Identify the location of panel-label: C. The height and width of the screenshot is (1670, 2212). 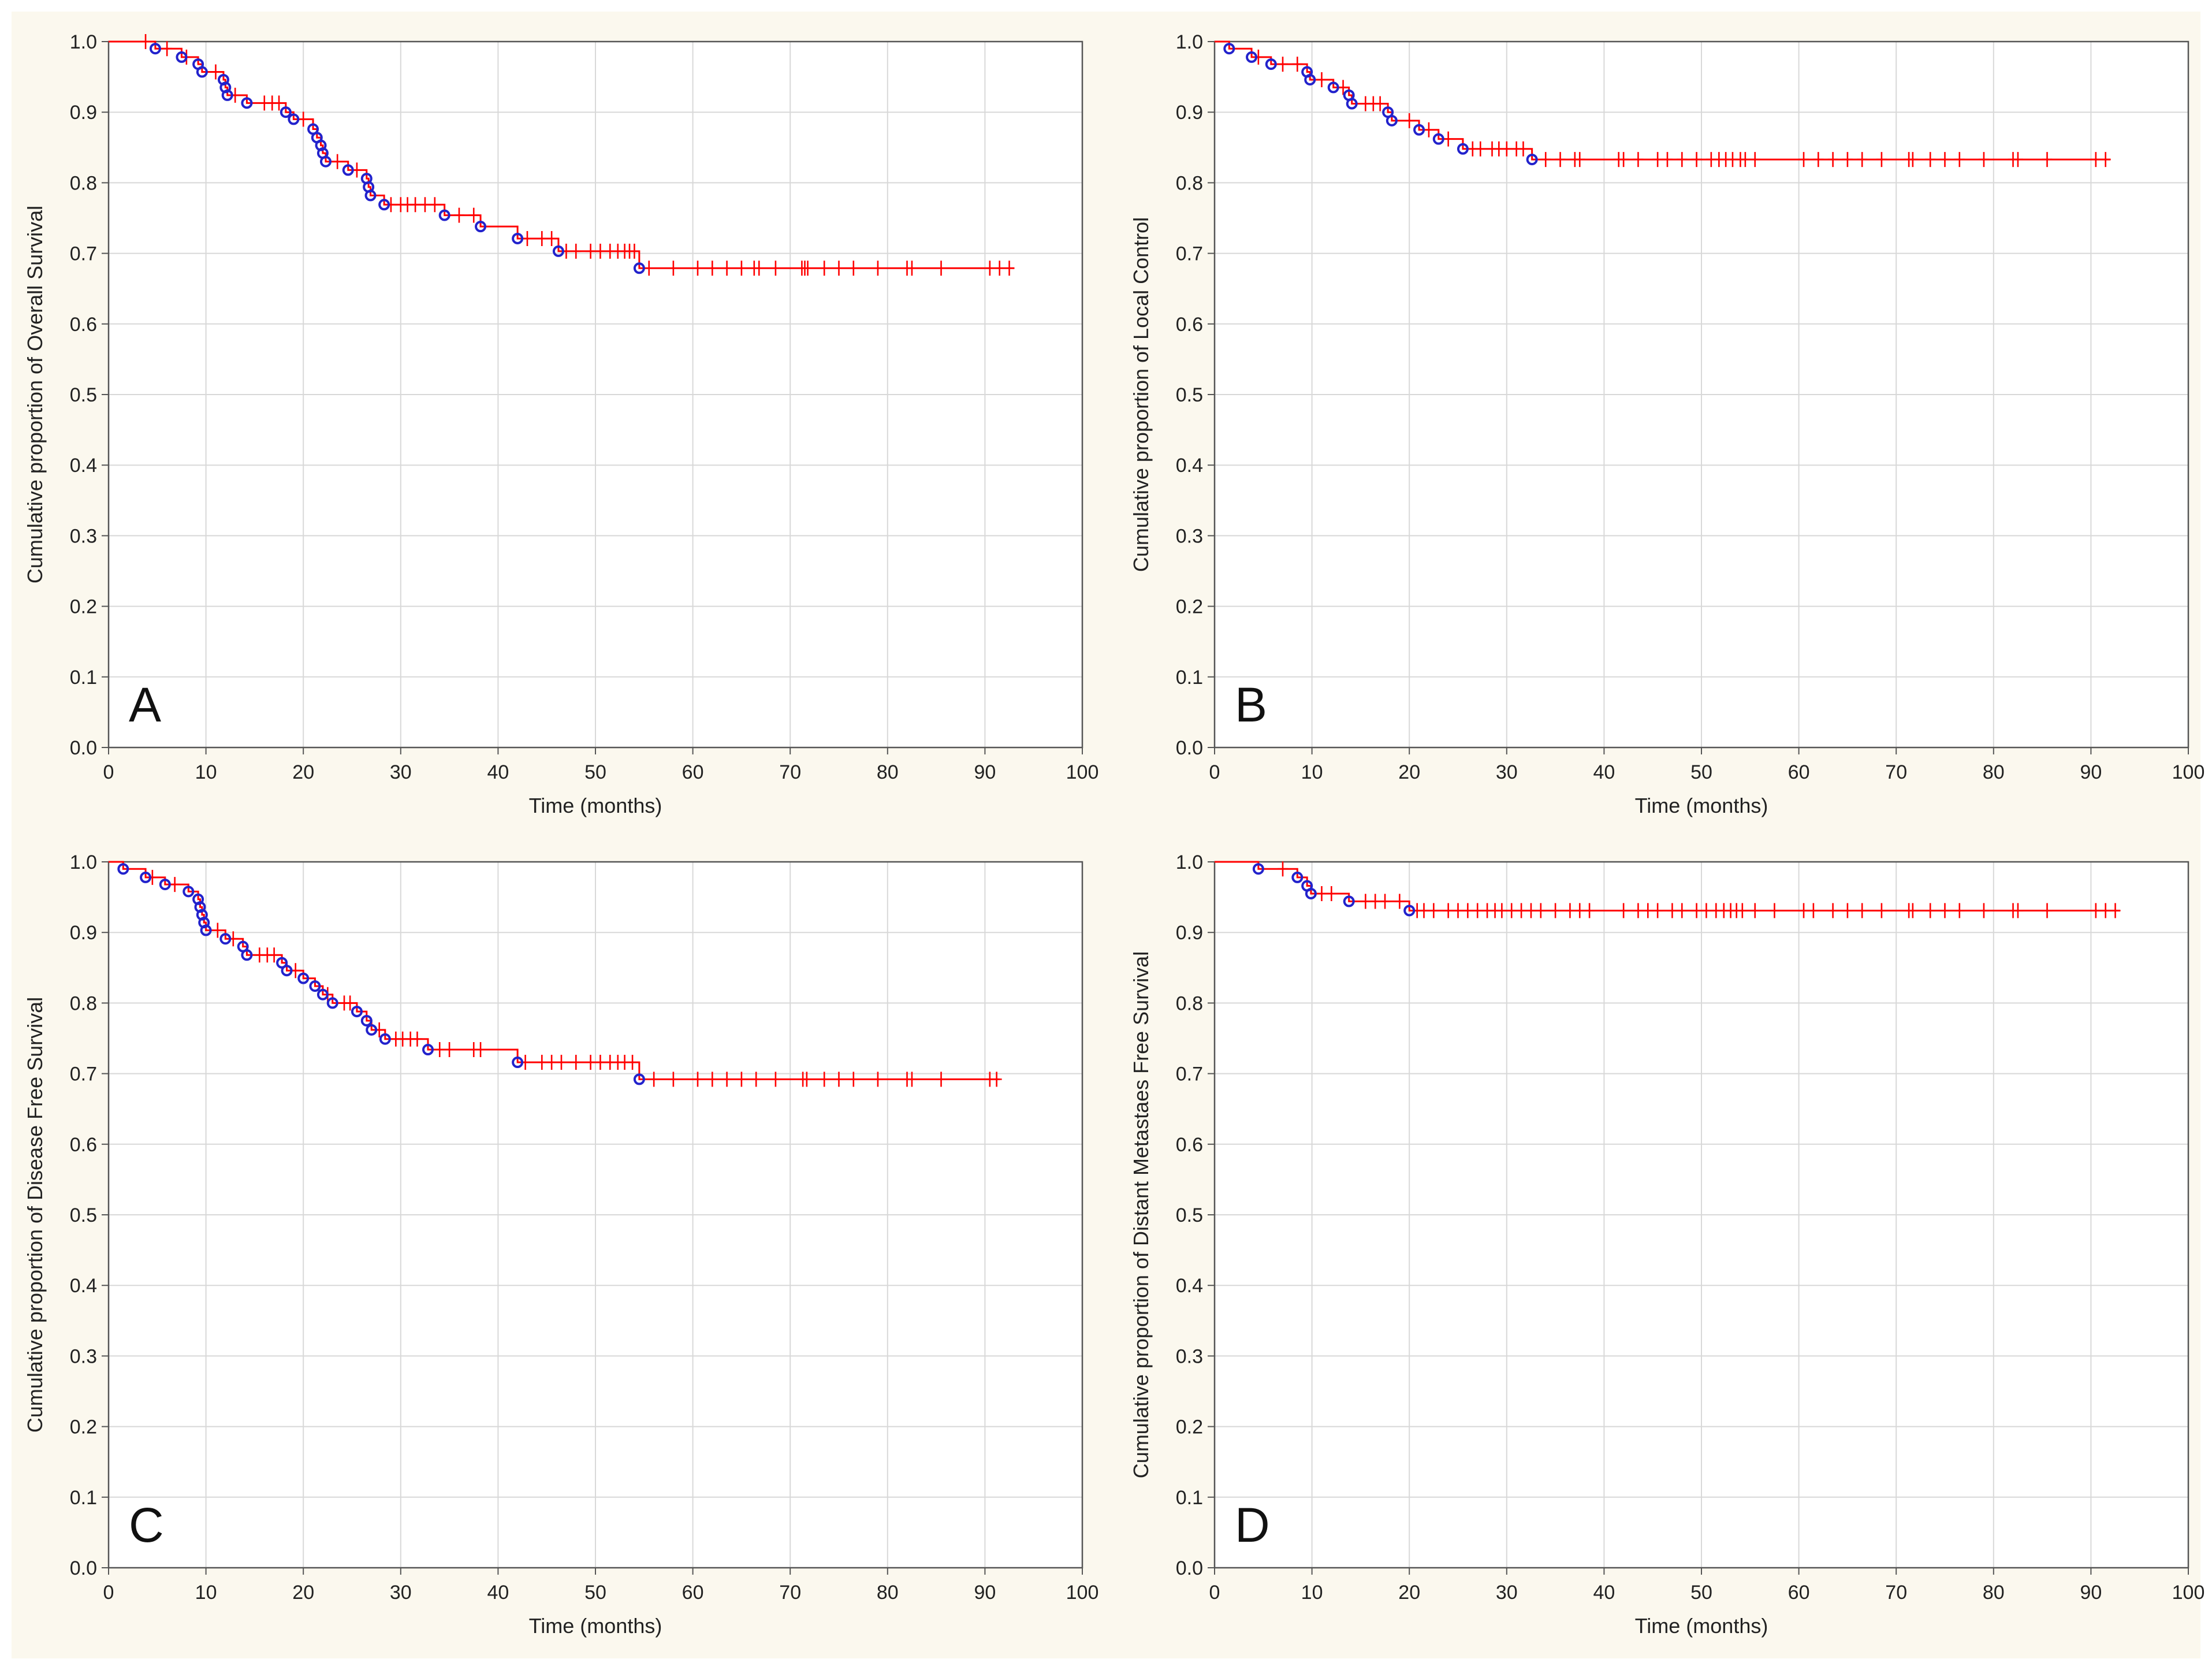
(146, 1525).